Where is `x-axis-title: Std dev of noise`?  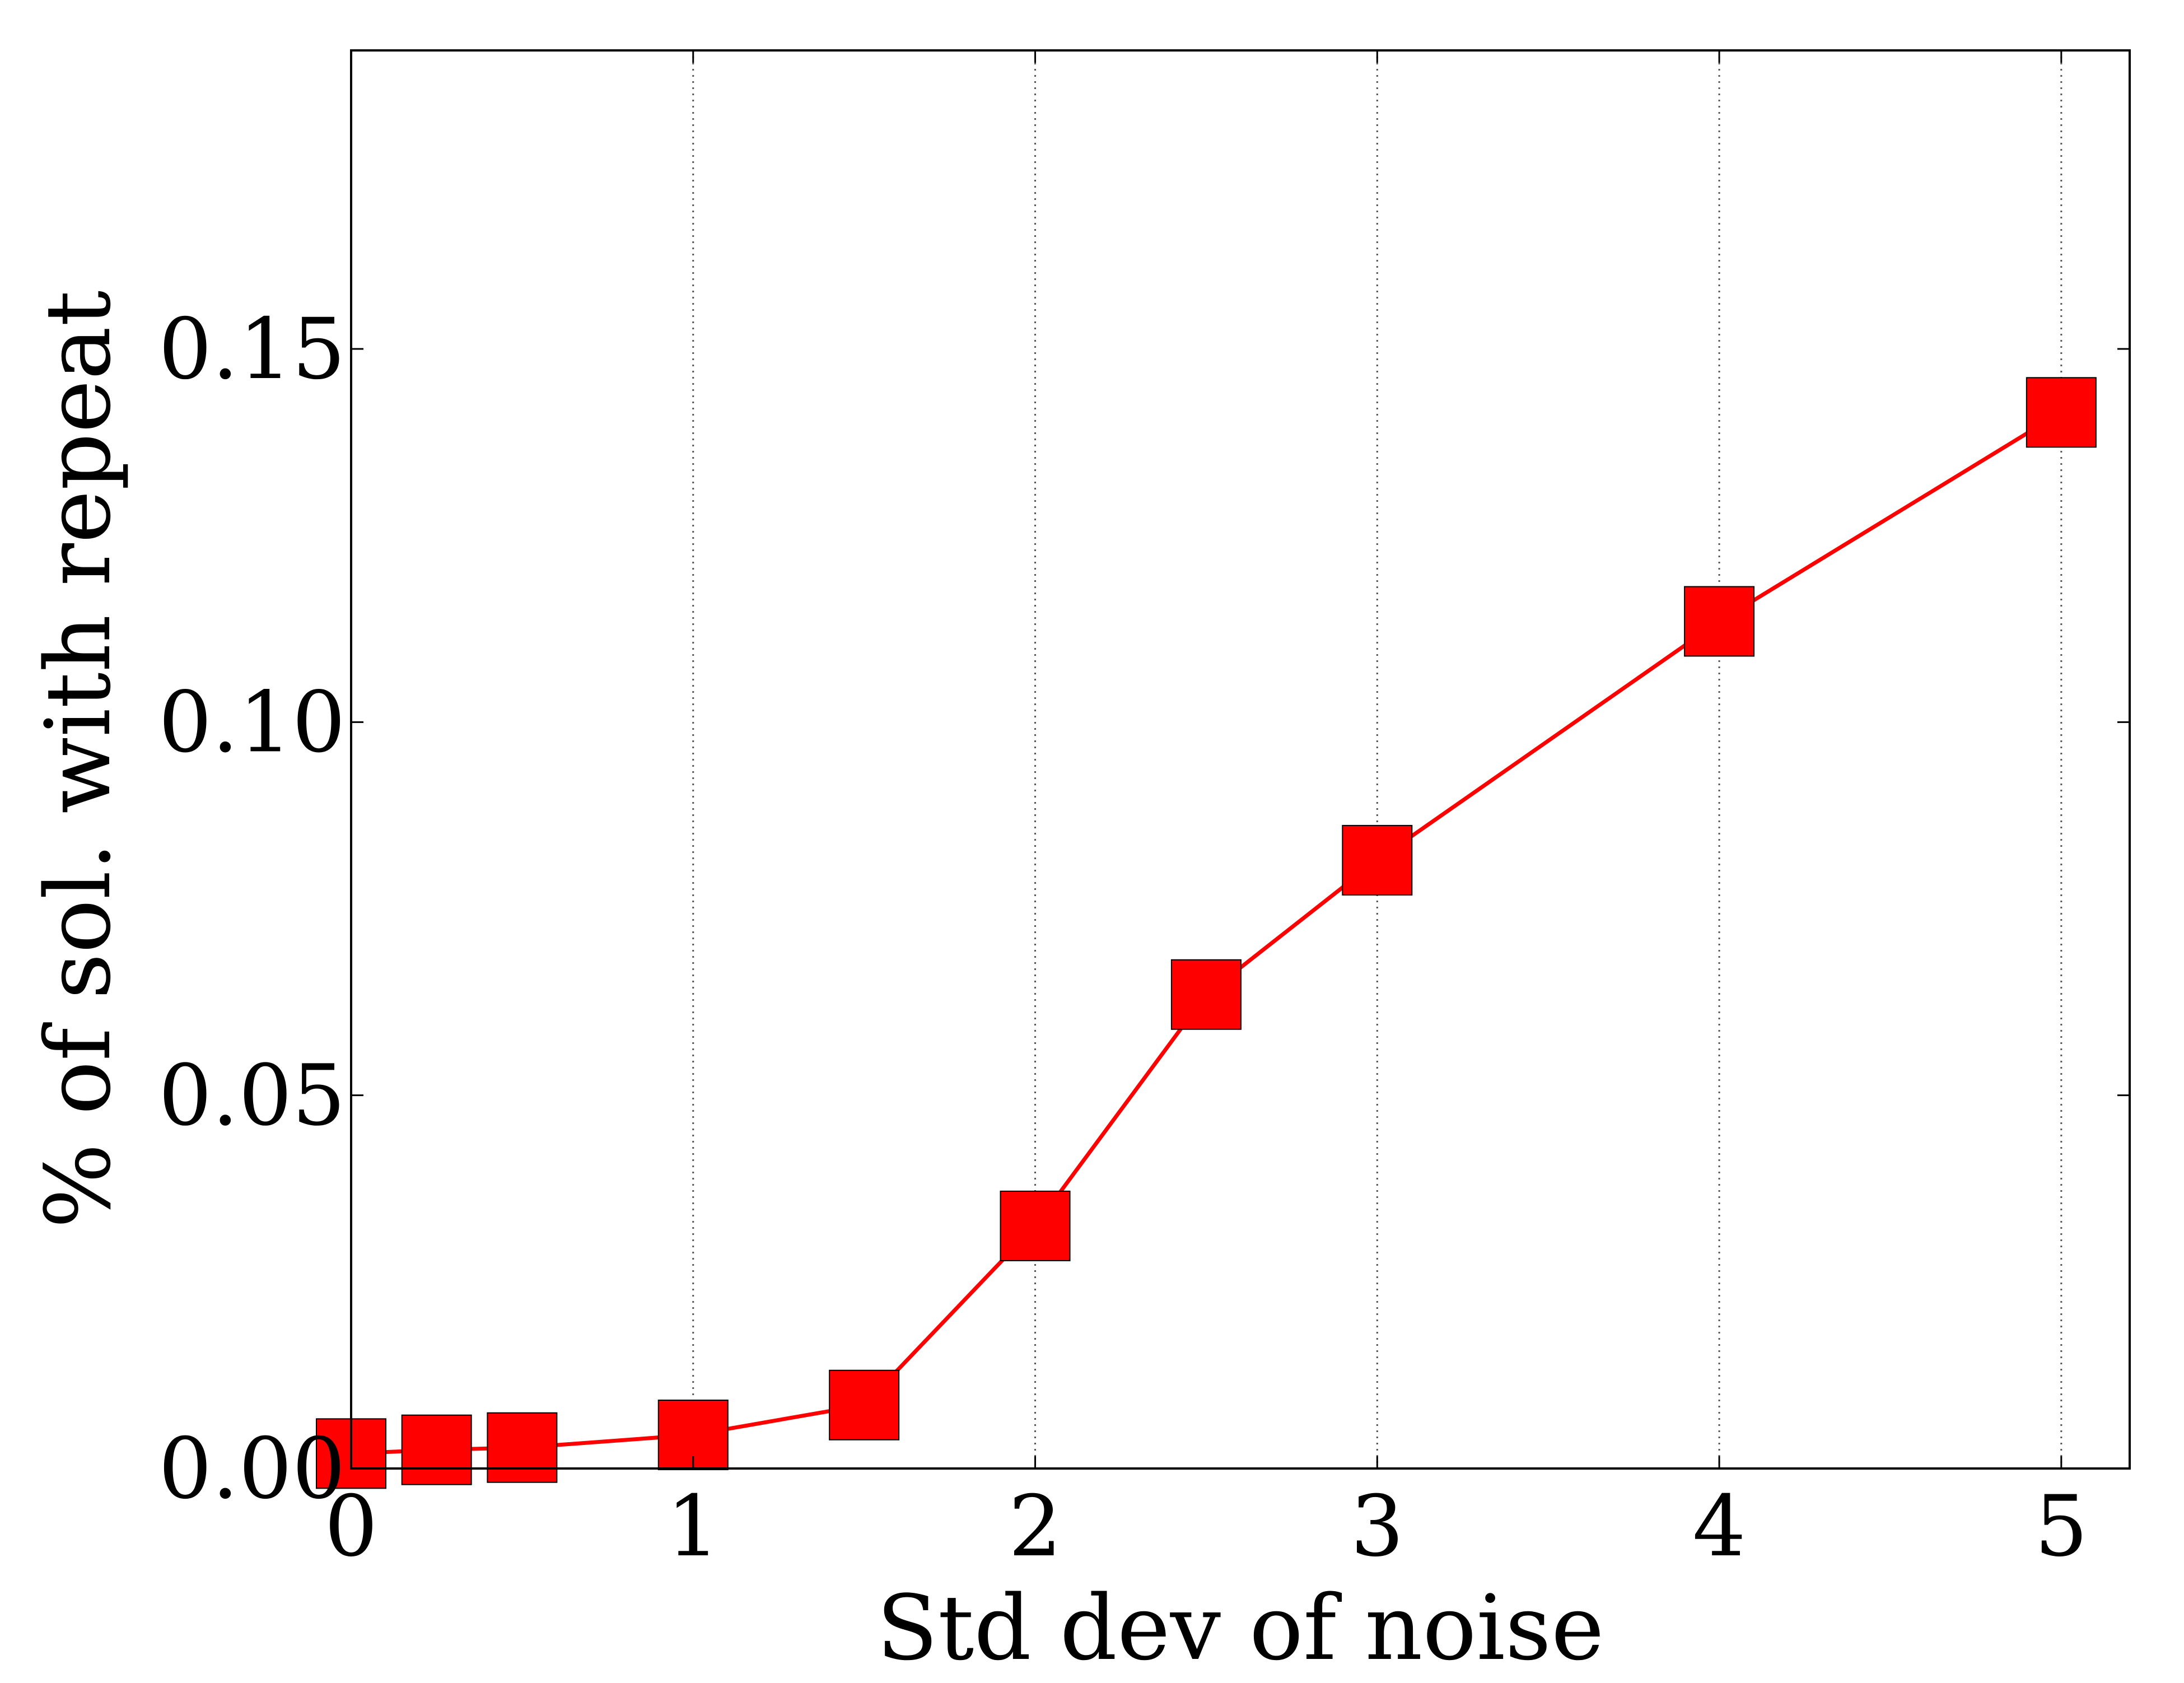 x-axis-title: Std dev of noise is located at coordinates (1240, 1627).